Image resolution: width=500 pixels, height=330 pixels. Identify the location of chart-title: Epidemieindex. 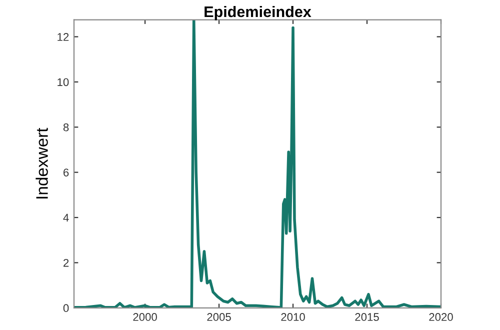
(258, 13).